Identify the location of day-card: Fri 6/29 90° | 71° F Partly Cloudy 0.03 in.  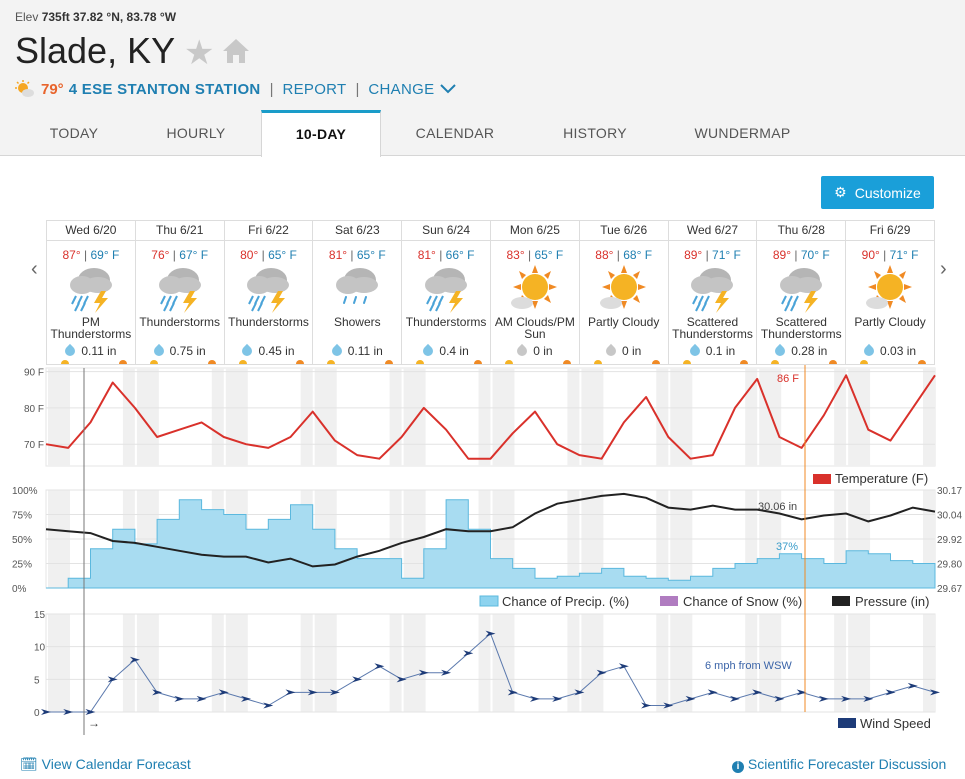
(890, 292).